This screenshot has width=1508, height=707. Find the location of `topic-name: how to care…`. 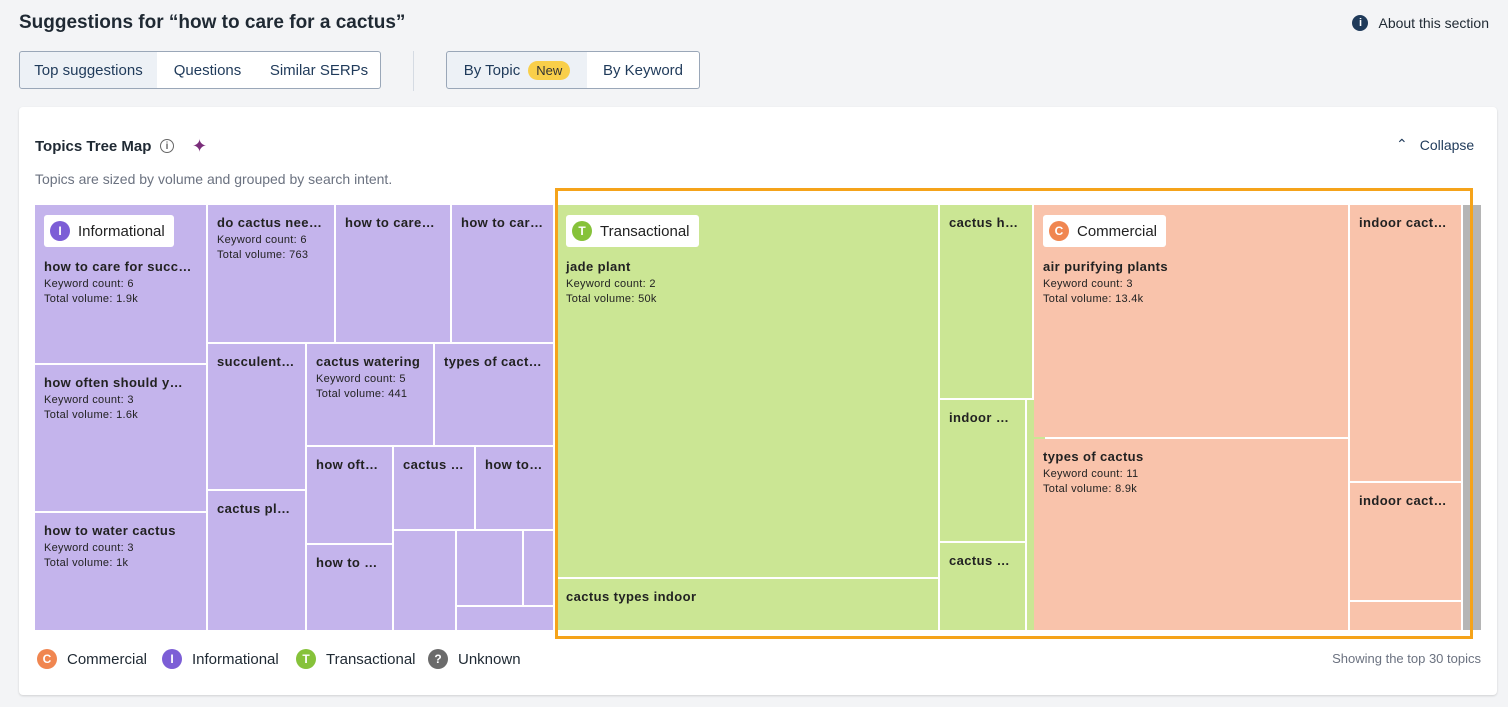

topic-name: how to care… is located at coordinates (390, 222).